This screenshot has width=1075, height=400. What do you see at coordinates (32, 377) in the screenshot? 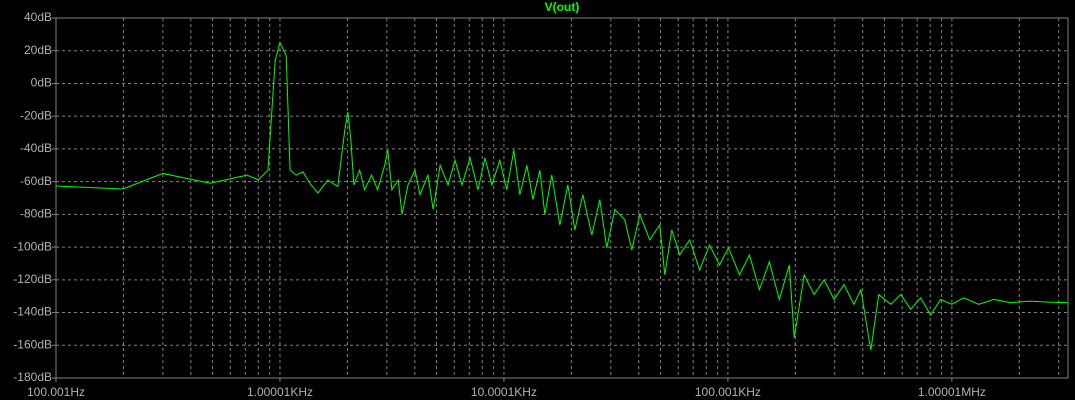
I see `y-tick-label: -180dB` at bounding box center [32, 377].